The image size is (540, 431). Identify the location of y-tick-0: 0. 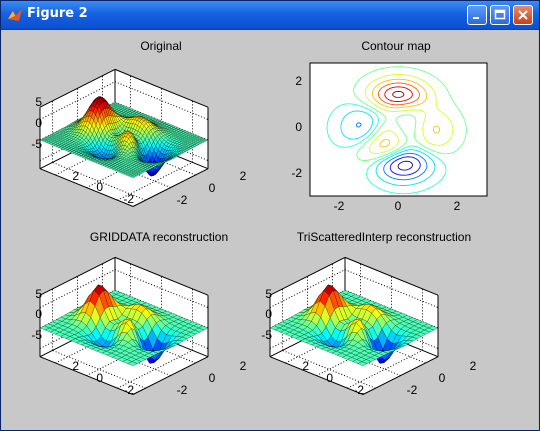
(212, 188).